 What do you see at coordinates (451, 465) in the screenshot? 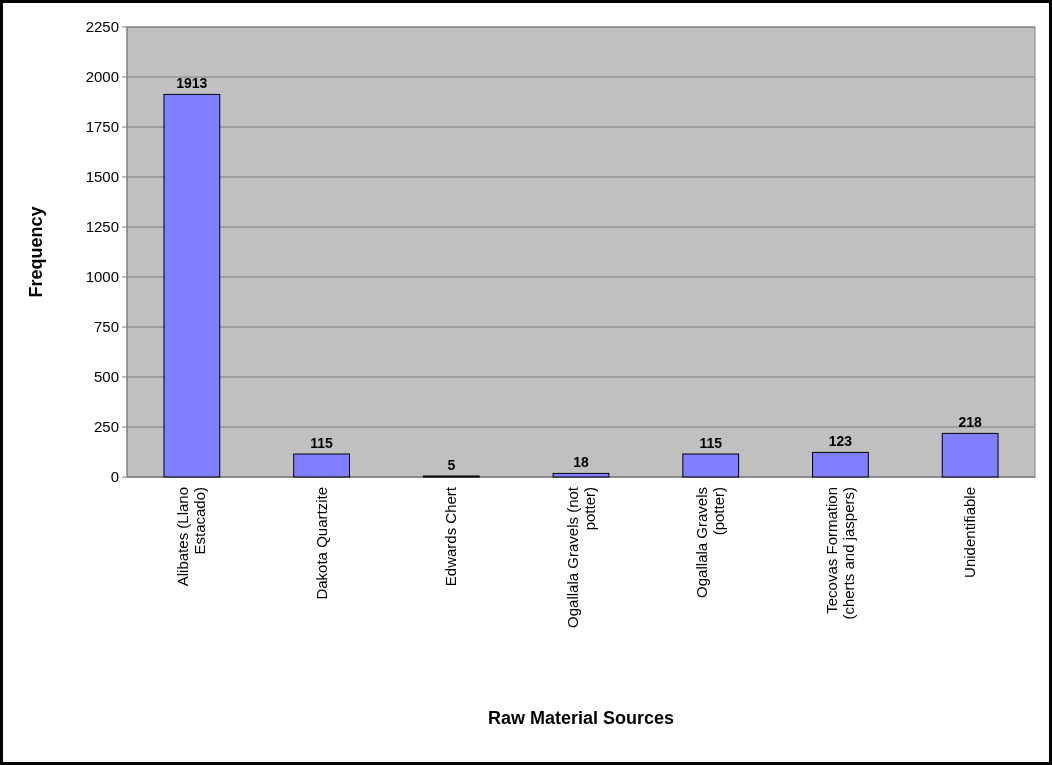
I see `data-label: 5` at bounding box center [451, 465].